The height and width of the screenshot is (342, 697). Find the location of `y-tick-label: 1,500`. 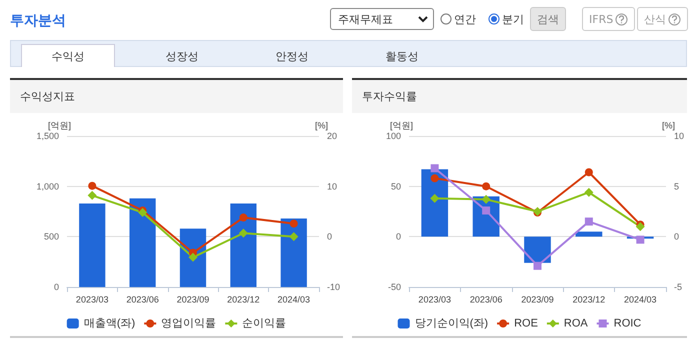

y-tick-label: 1,500 is located at coordinates (47, 136).